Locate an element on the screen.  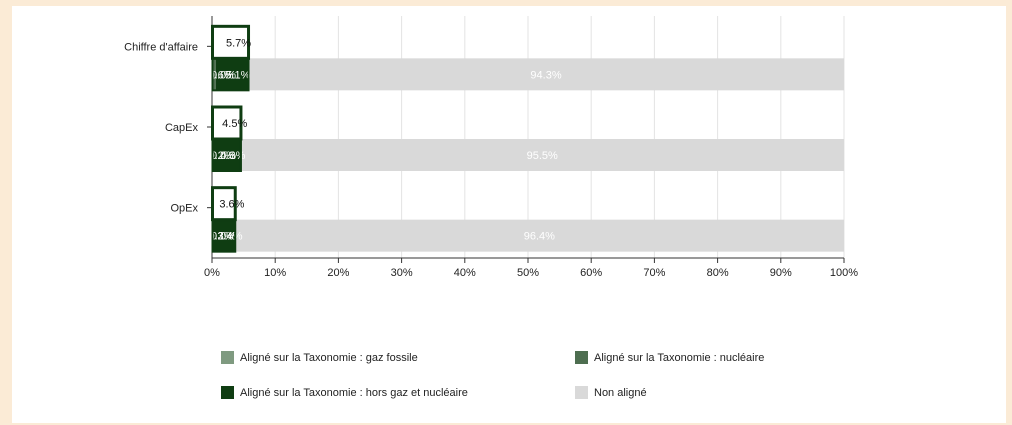
data-label: 4.3% is located at coordinates (232, 156).